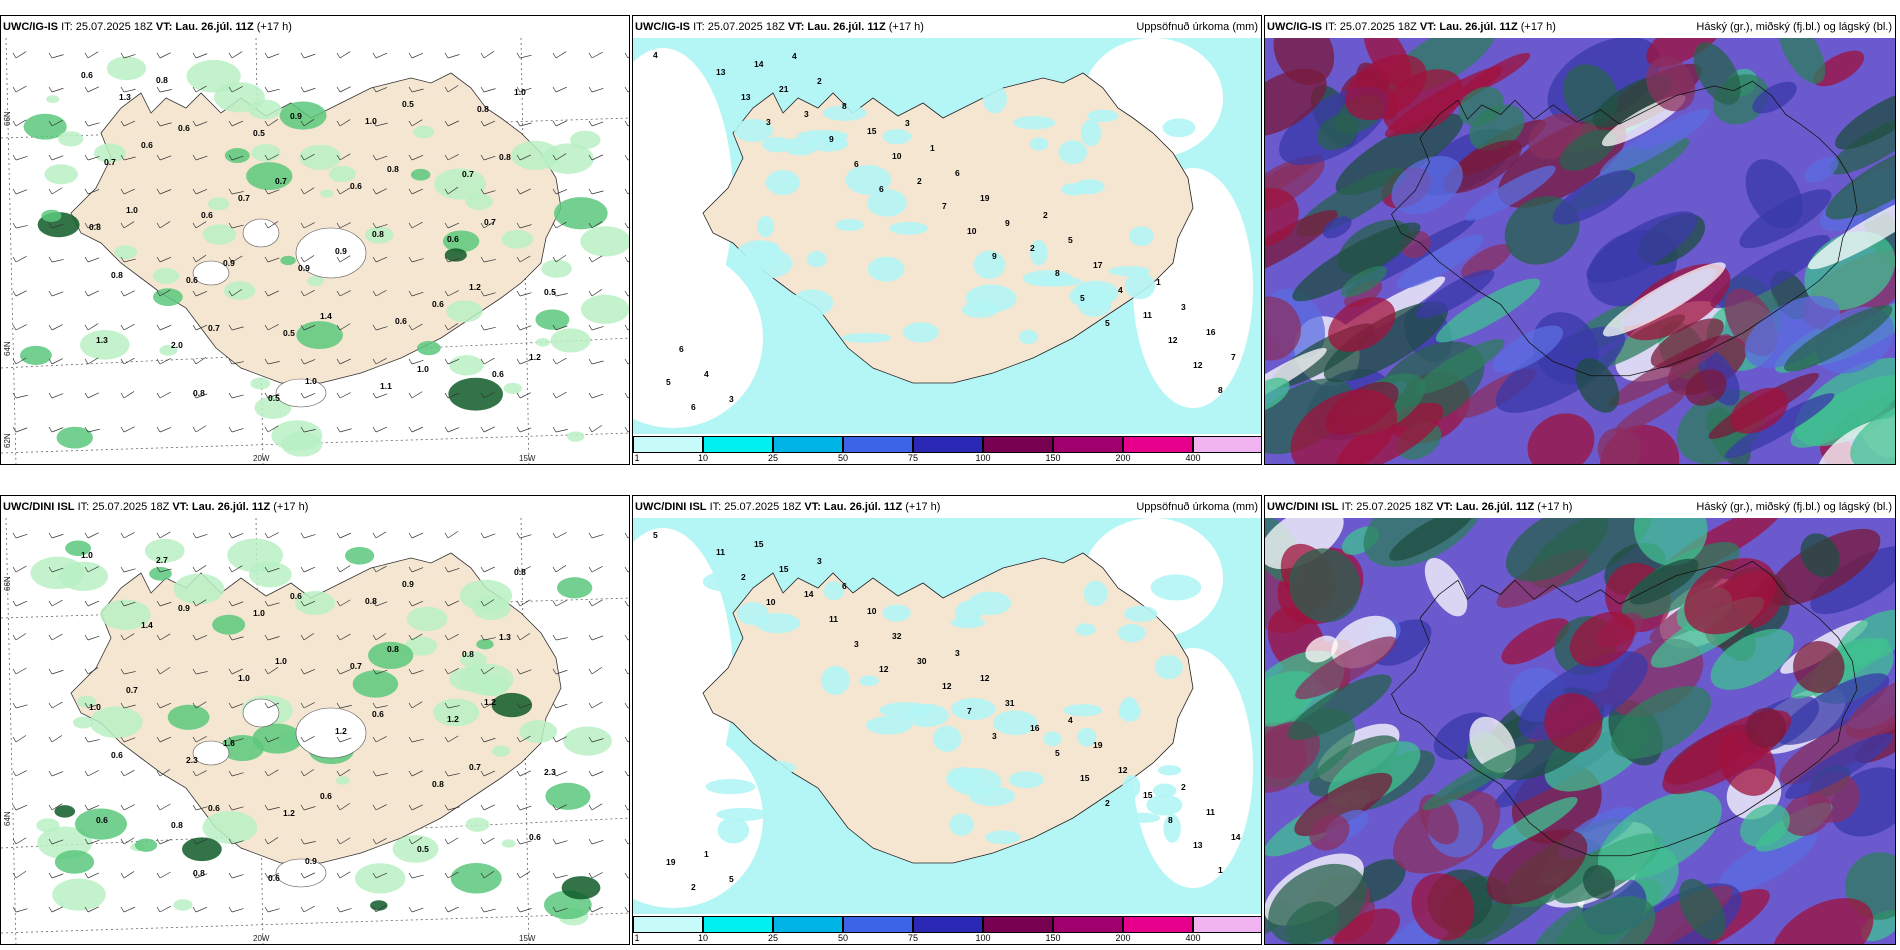  I want to click on precip-value-label: 0.5, so click(423, 849).